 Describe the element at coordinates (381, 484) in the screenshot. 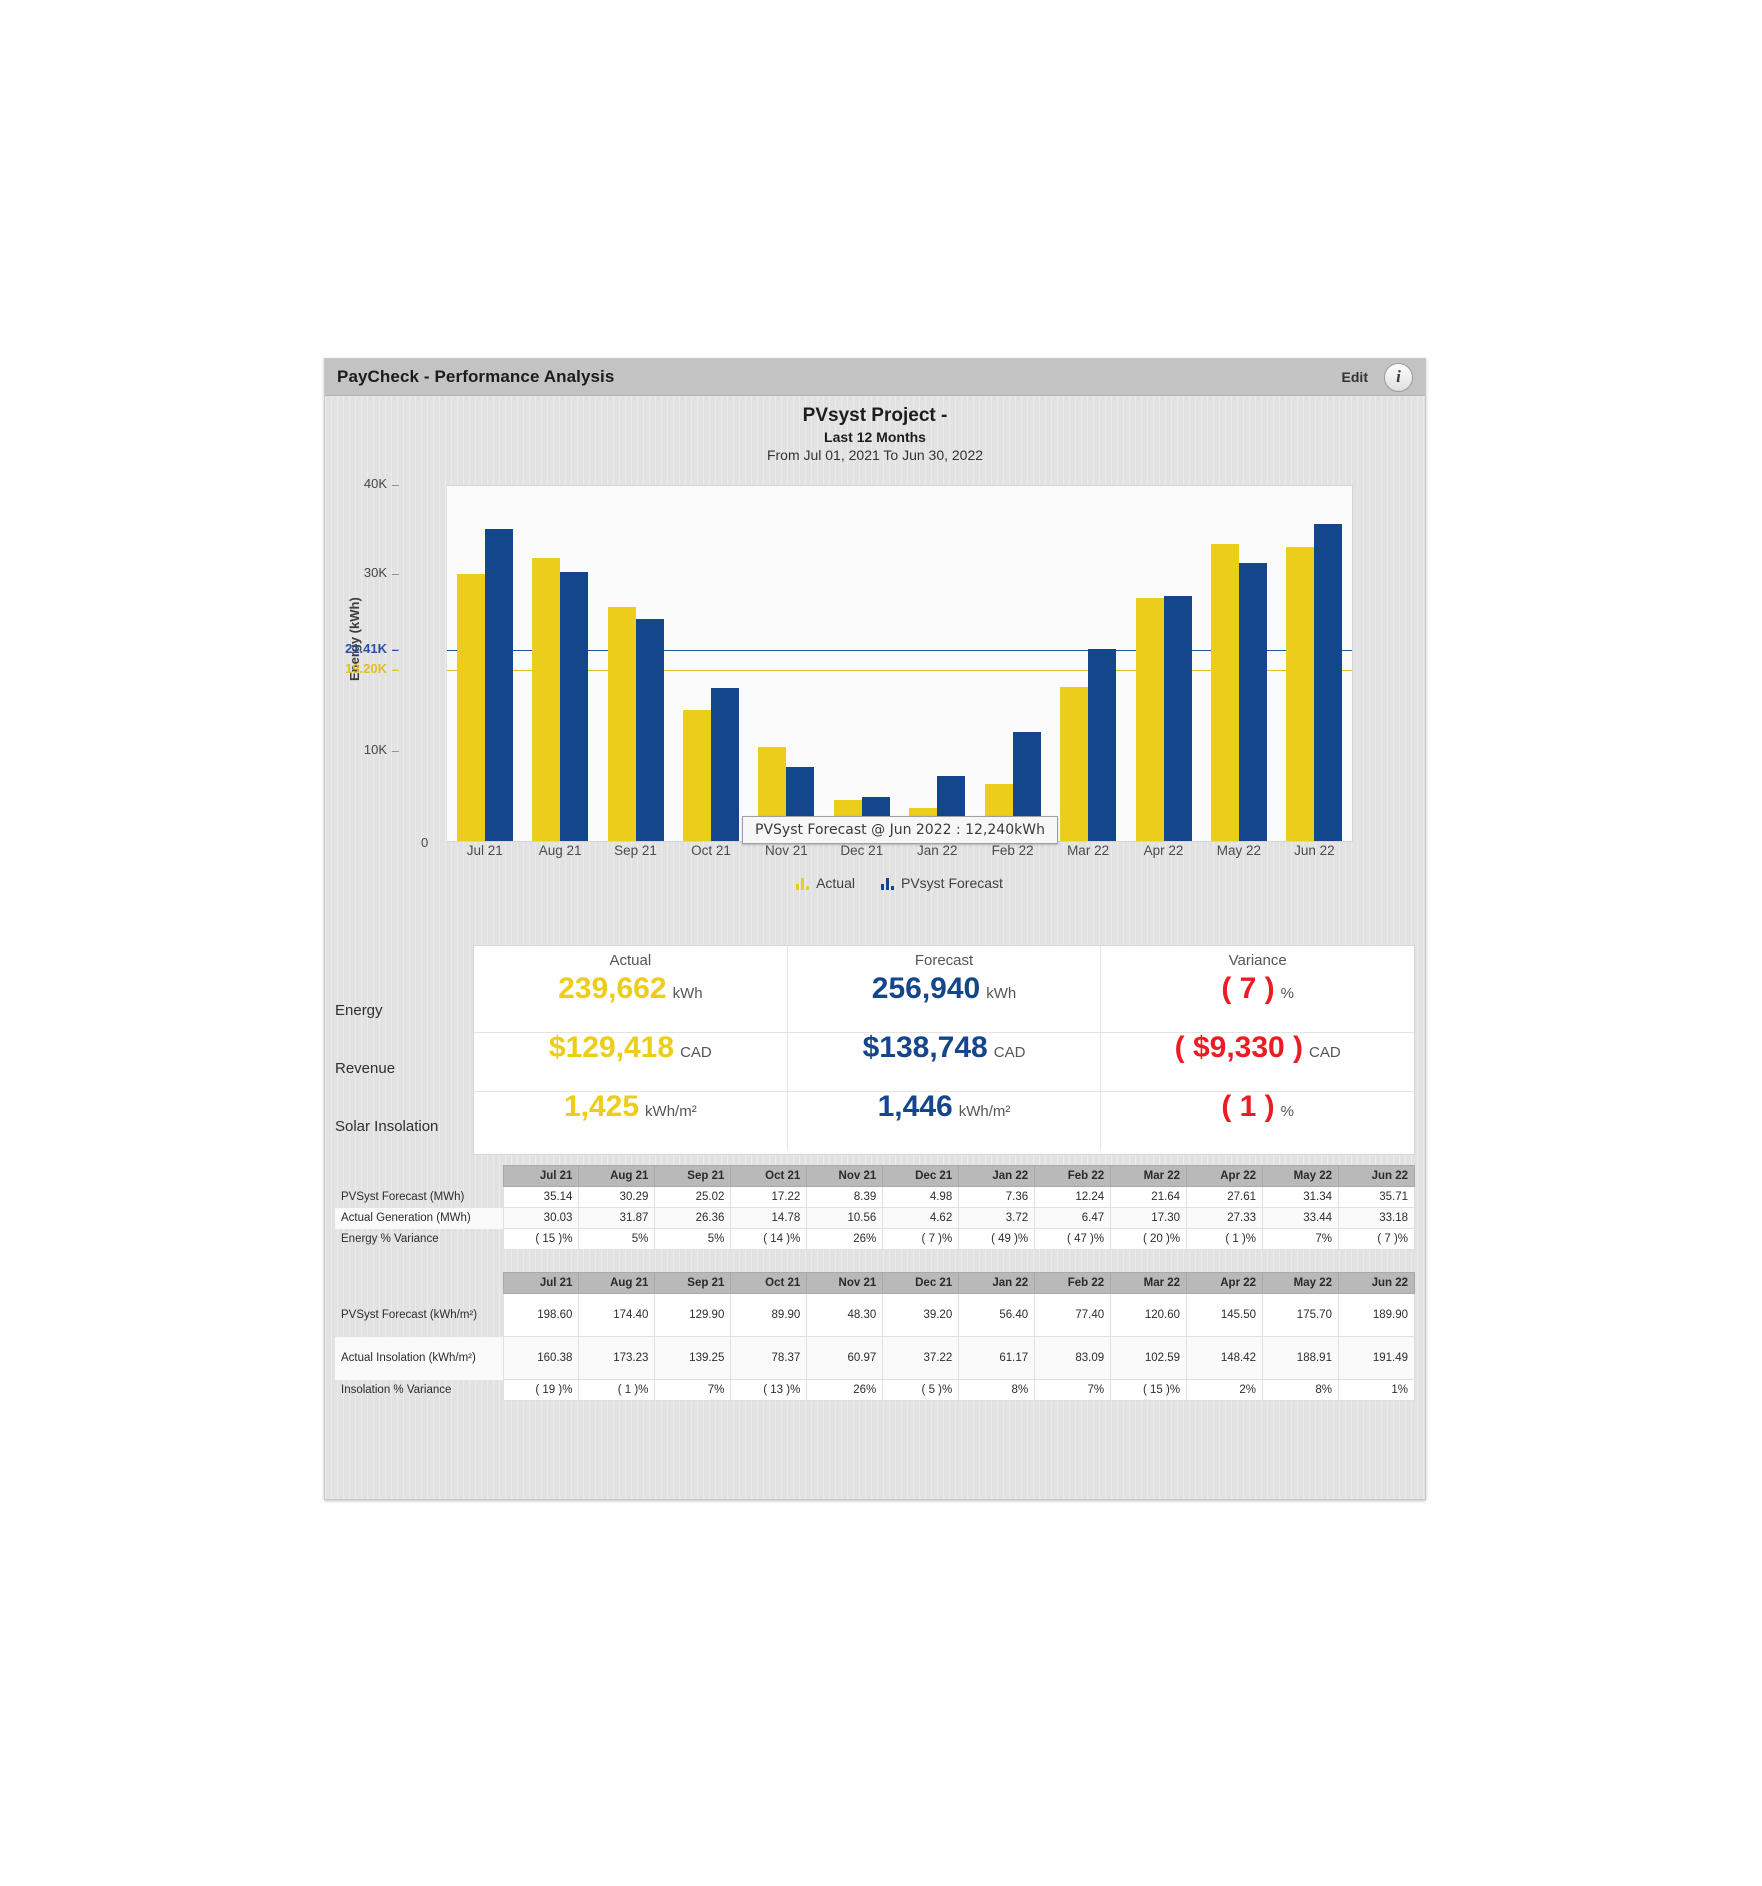

I see `y-axis-tick: 40K –` at that location.